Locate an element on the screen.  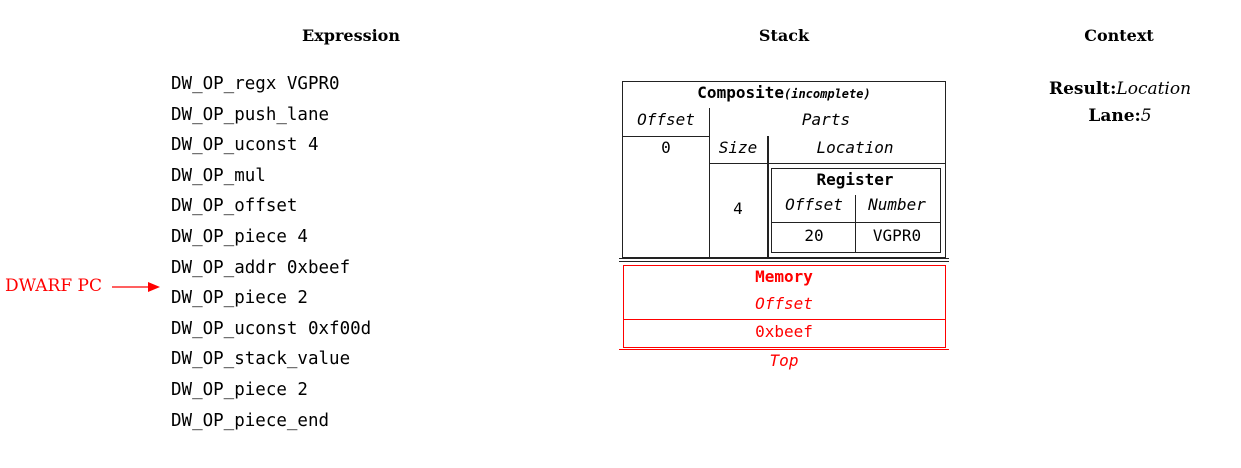
register-number-label: Number is located at coordinates (897, 204).